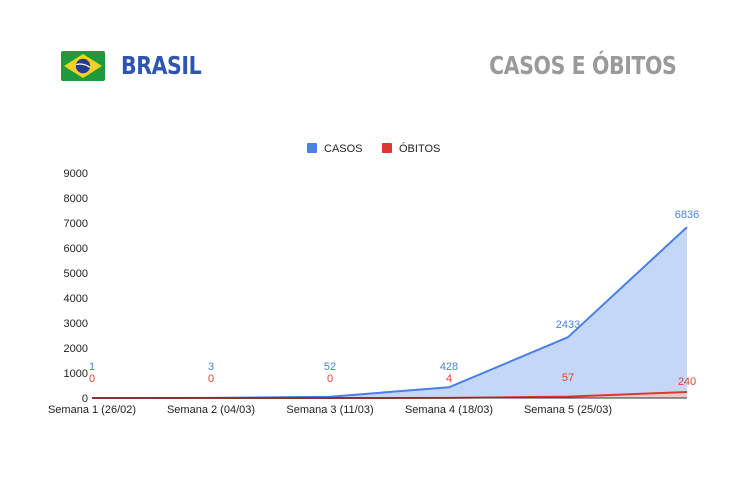  I want to click on x-tick-label: Semana 3 (11/03), so click(329, 410).